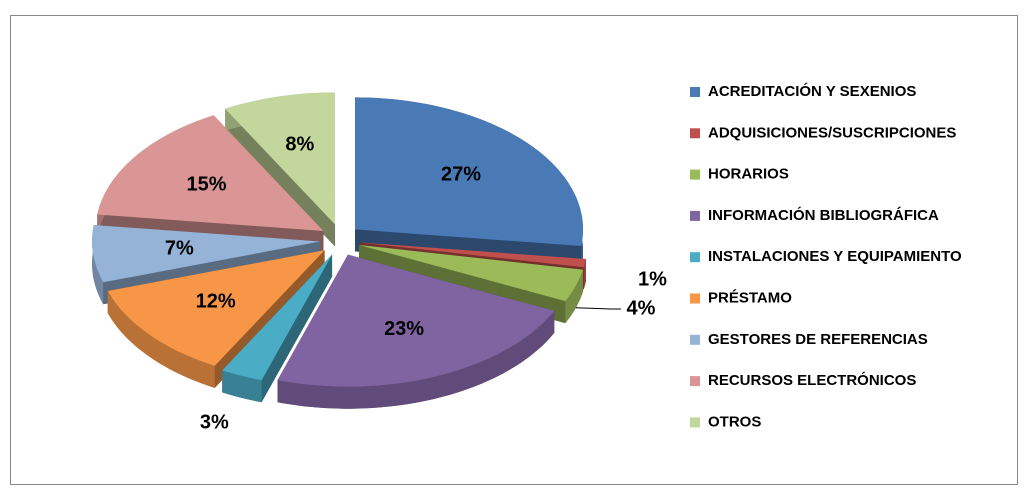  I want to click on legend-label: INFORMACIÓN BIBLIOGRÁFICA, so click(823, 215).